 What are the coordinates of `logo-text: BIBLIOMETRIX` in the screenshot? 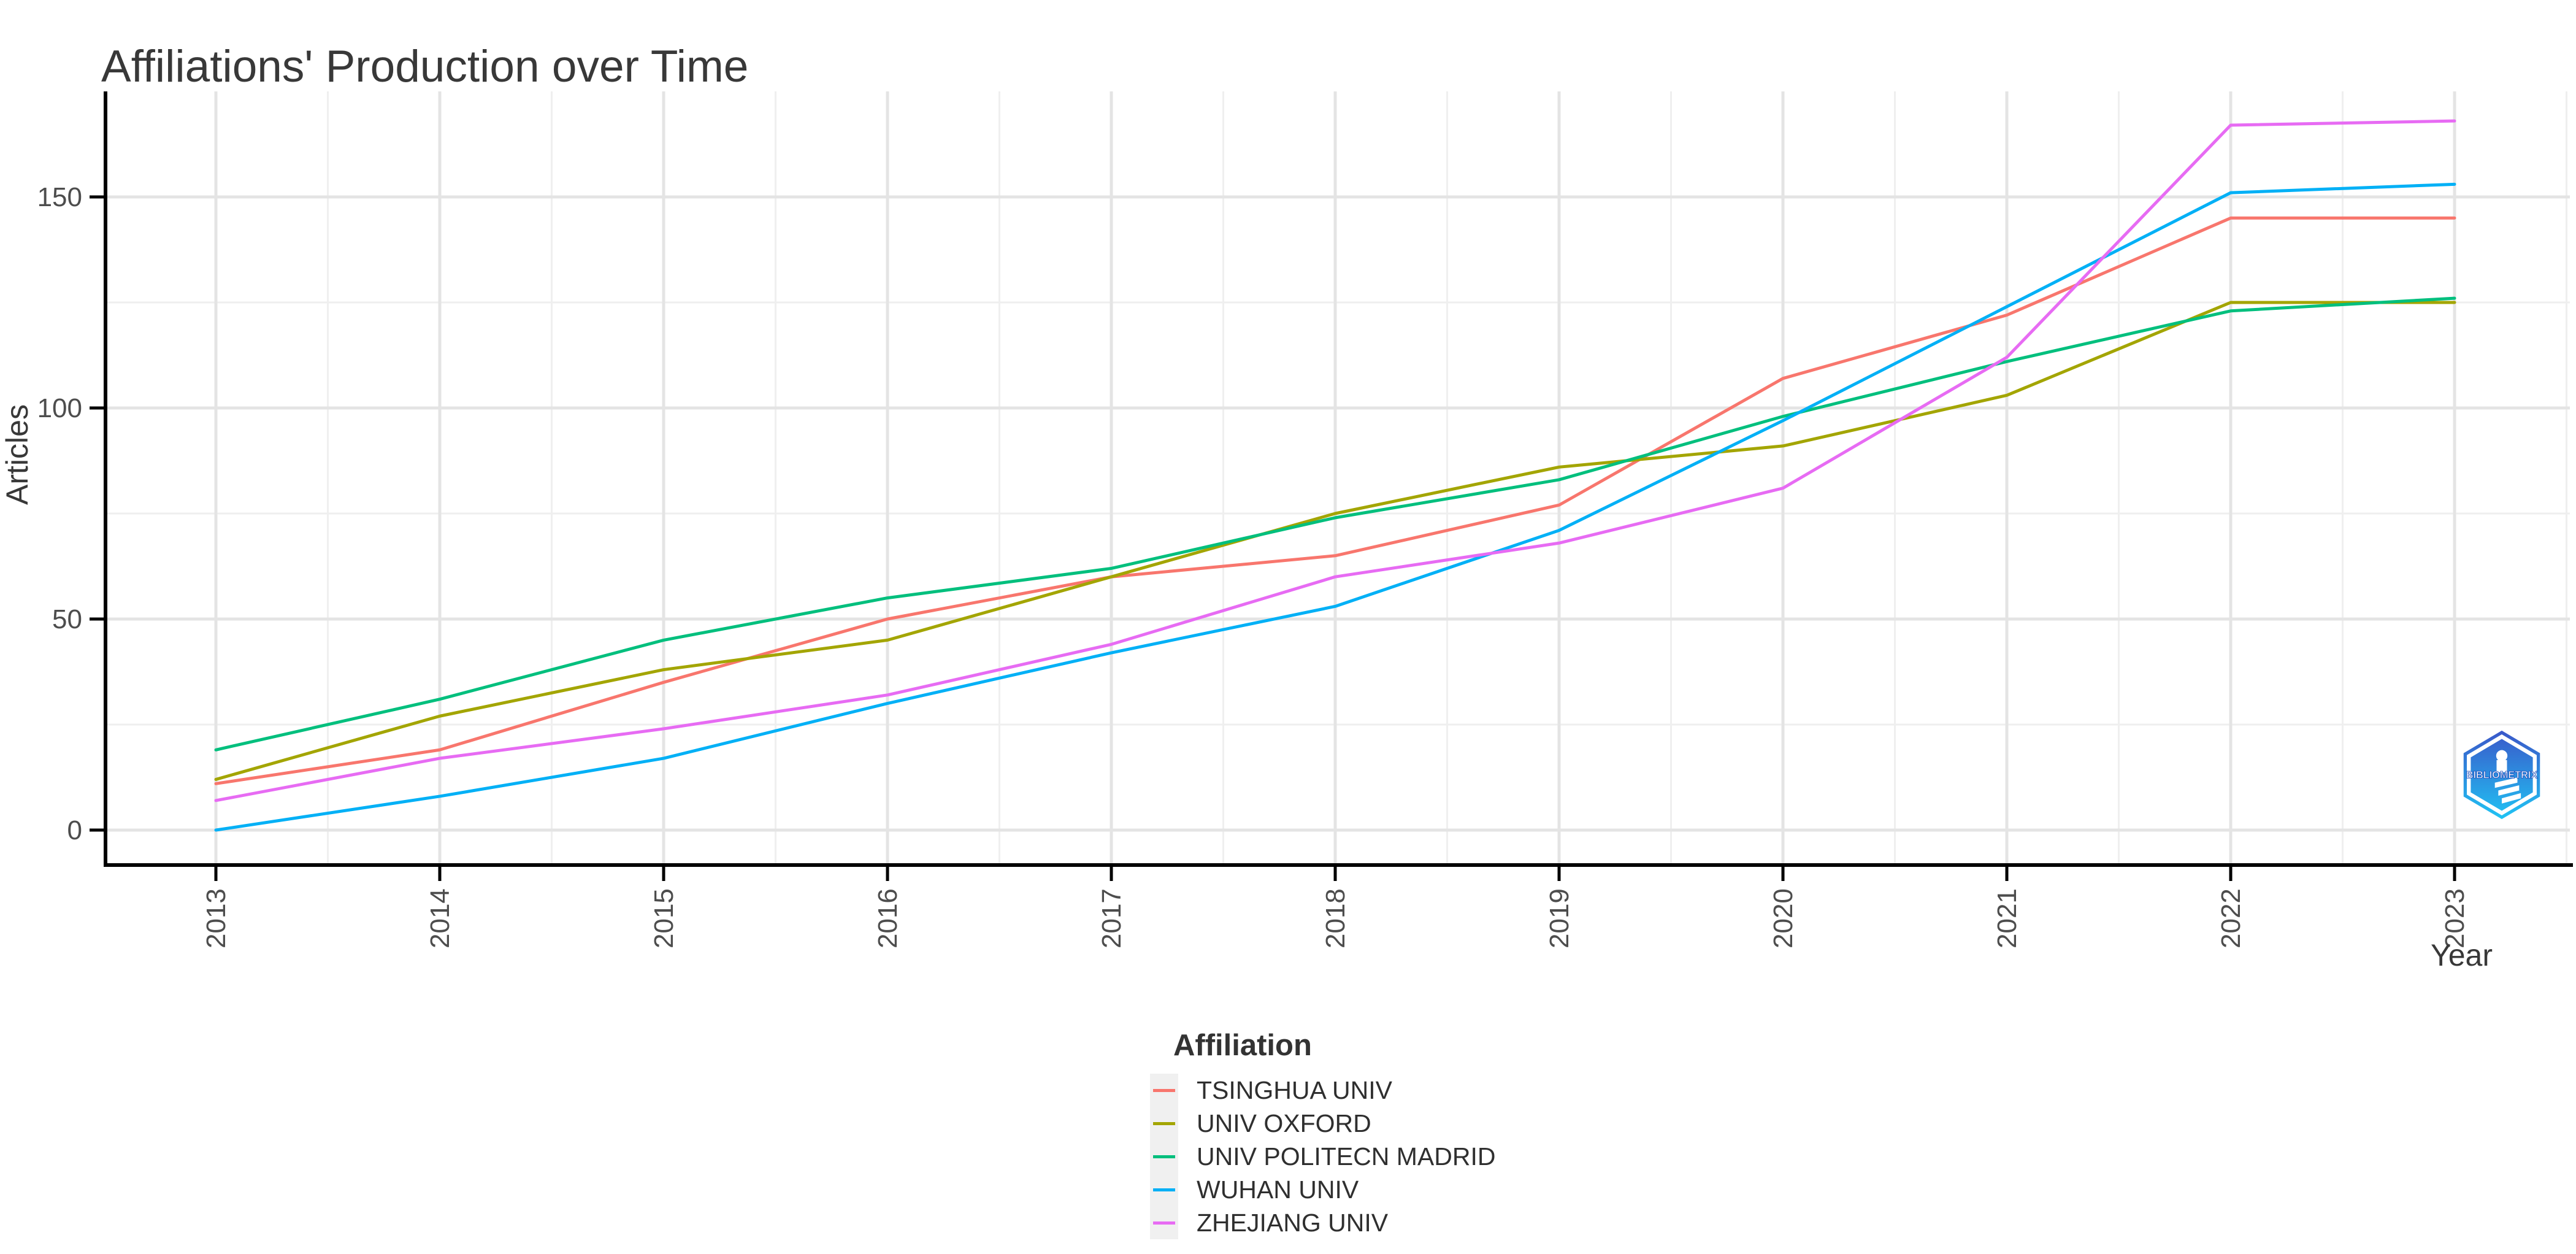 It's located at (2502, 775).